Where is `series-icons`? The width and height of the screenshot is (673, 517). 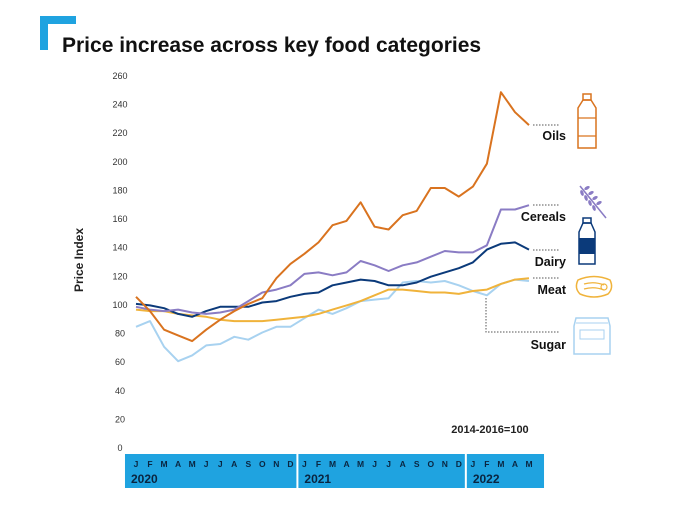
series-icons is located at coordinates (593, 224).